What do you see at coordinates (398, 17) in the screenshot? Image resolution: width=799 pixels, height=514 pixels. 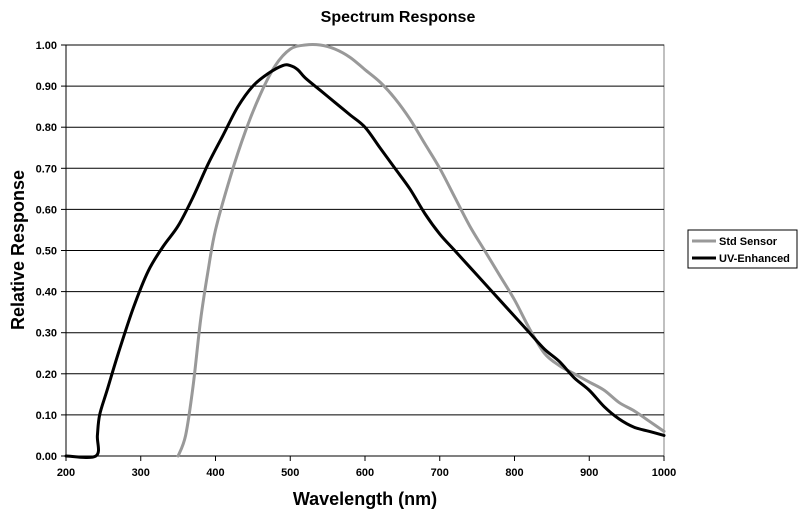 I see `chart-title: Spectrum Response` at bounding box center [398, 17].